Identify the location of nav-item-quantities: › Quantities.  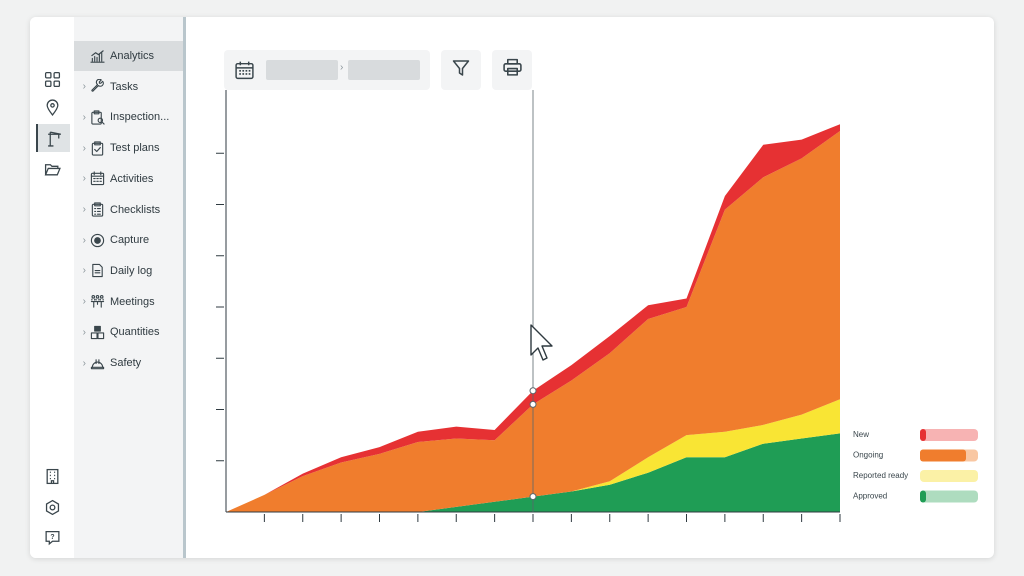
(128, 332).